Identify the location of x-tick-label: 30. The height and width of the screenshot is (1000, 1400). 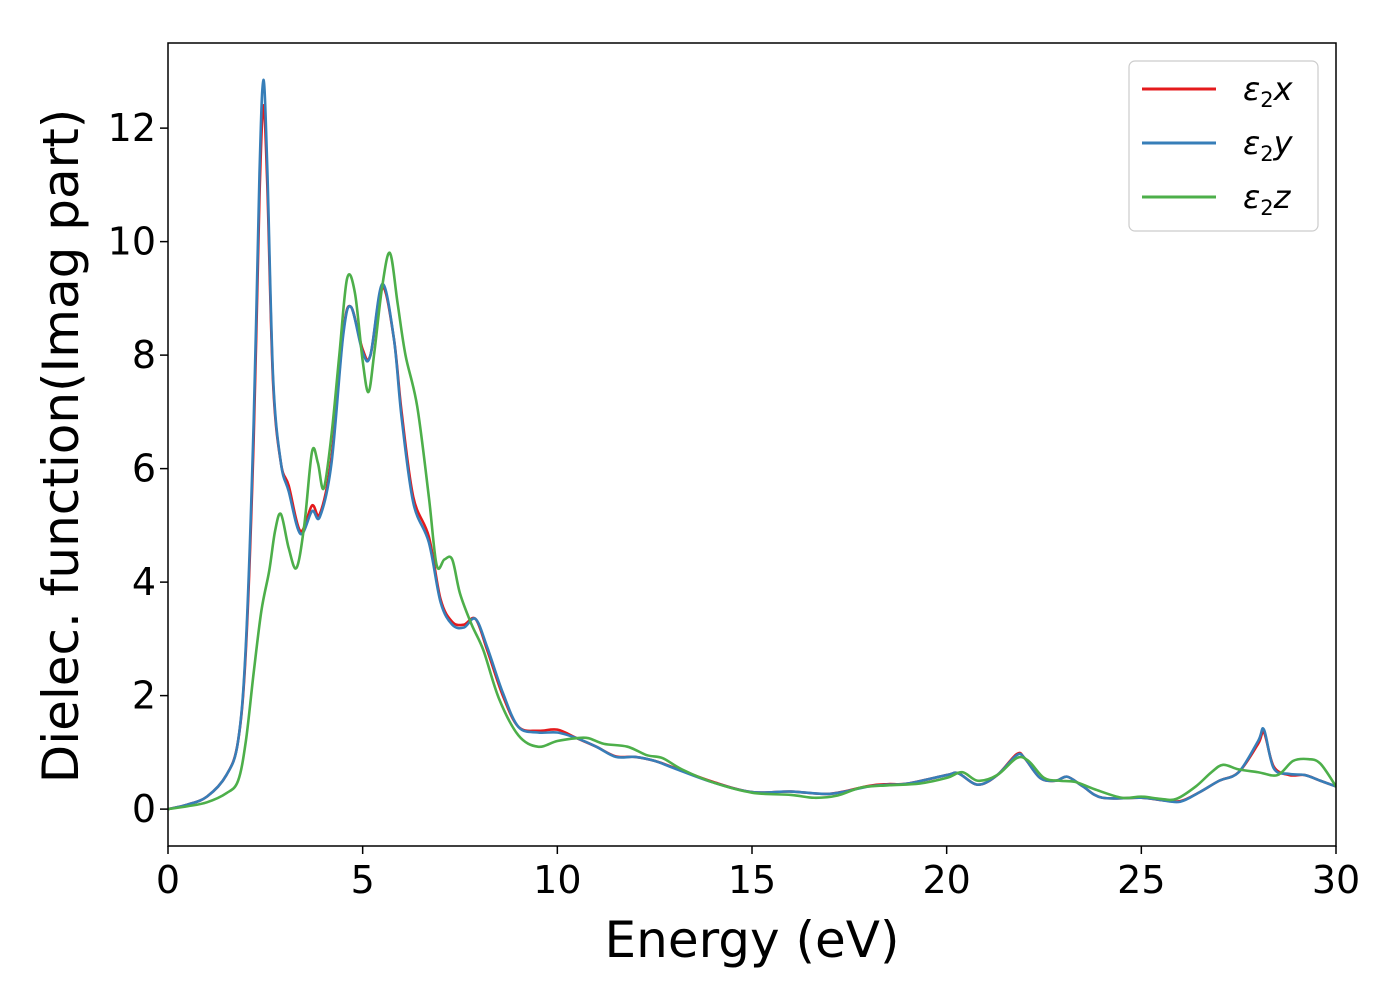
(1336, 880).